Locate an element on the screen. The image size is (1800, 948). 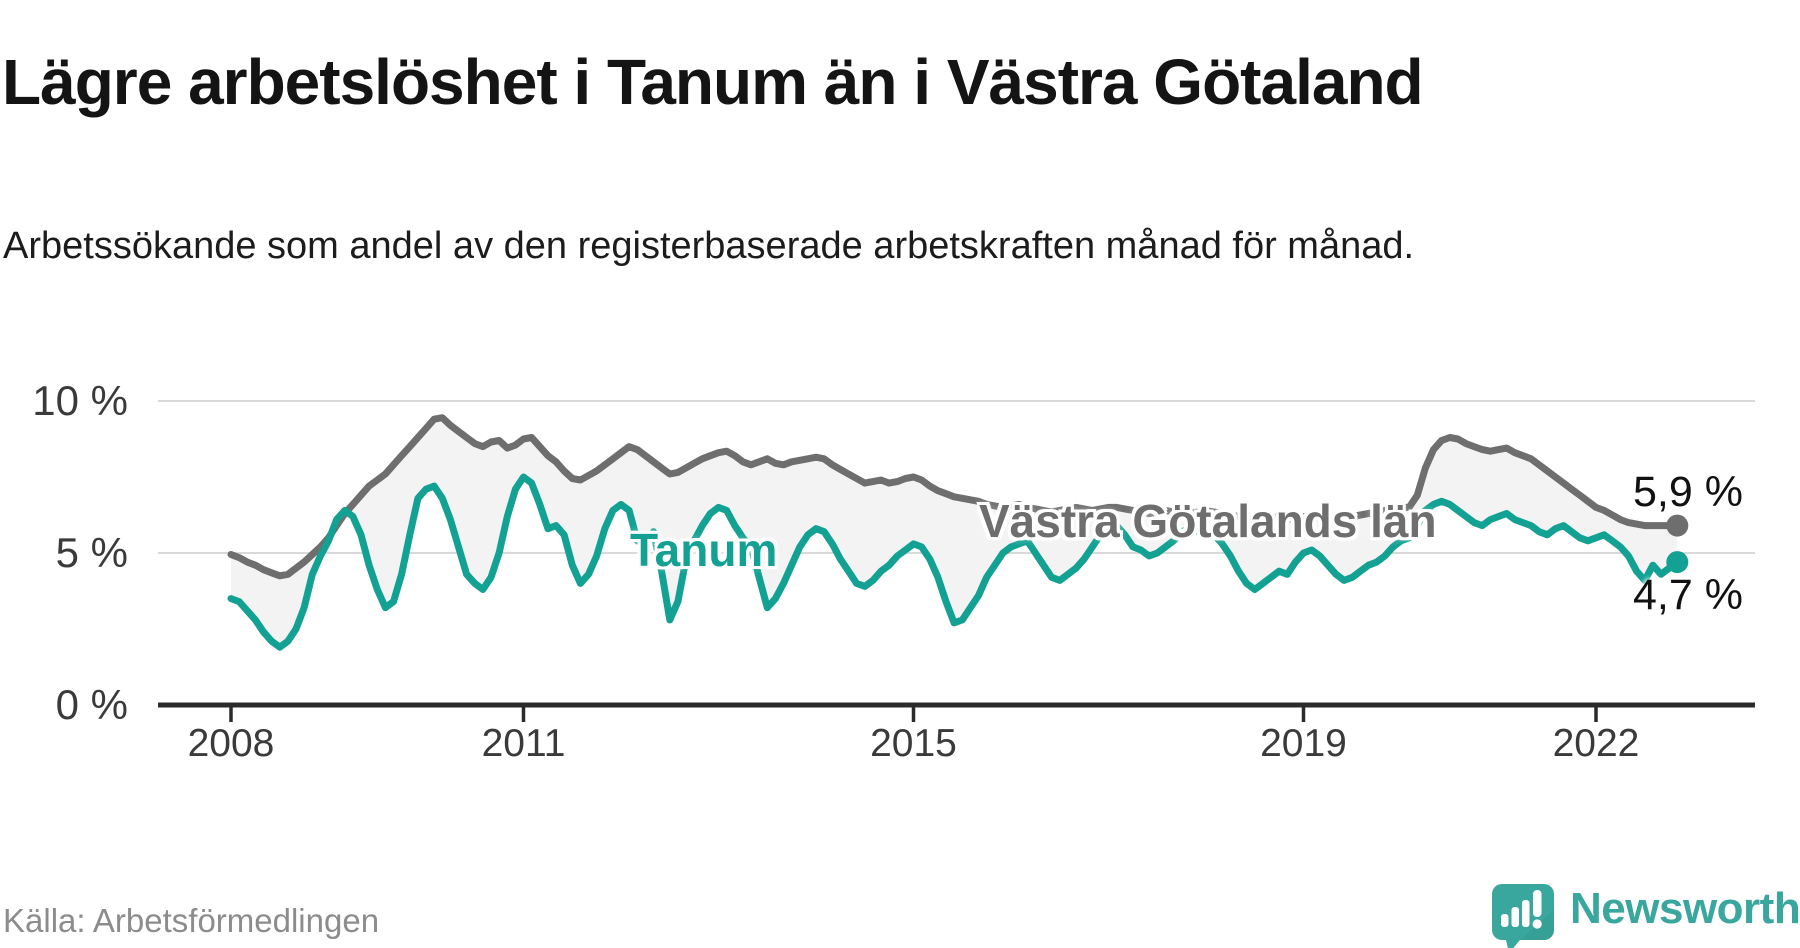
y-tick-label-0: 0 % is located at coordinates (91, 704).